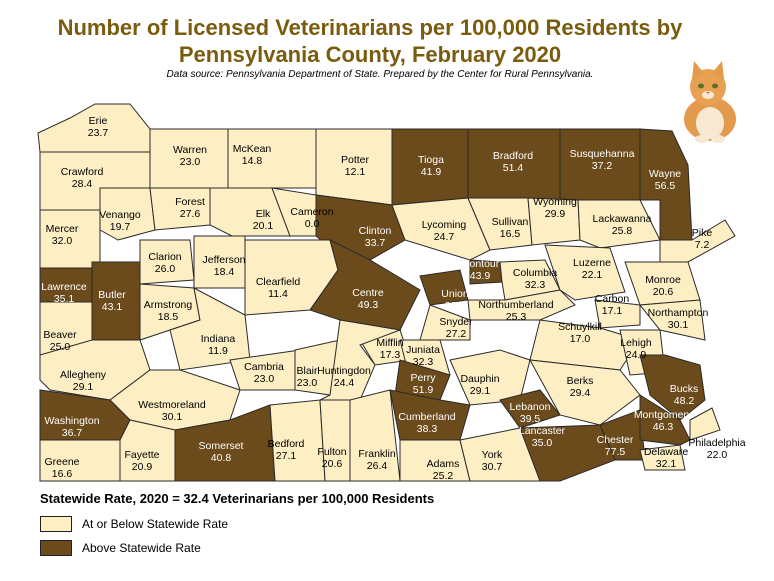 The image size is (774, 581). What do you see at coordinates (377, 460) in the screenshot?
I see `county-label-franklin: Franklin 26.4` at bounding box center [377, 460].